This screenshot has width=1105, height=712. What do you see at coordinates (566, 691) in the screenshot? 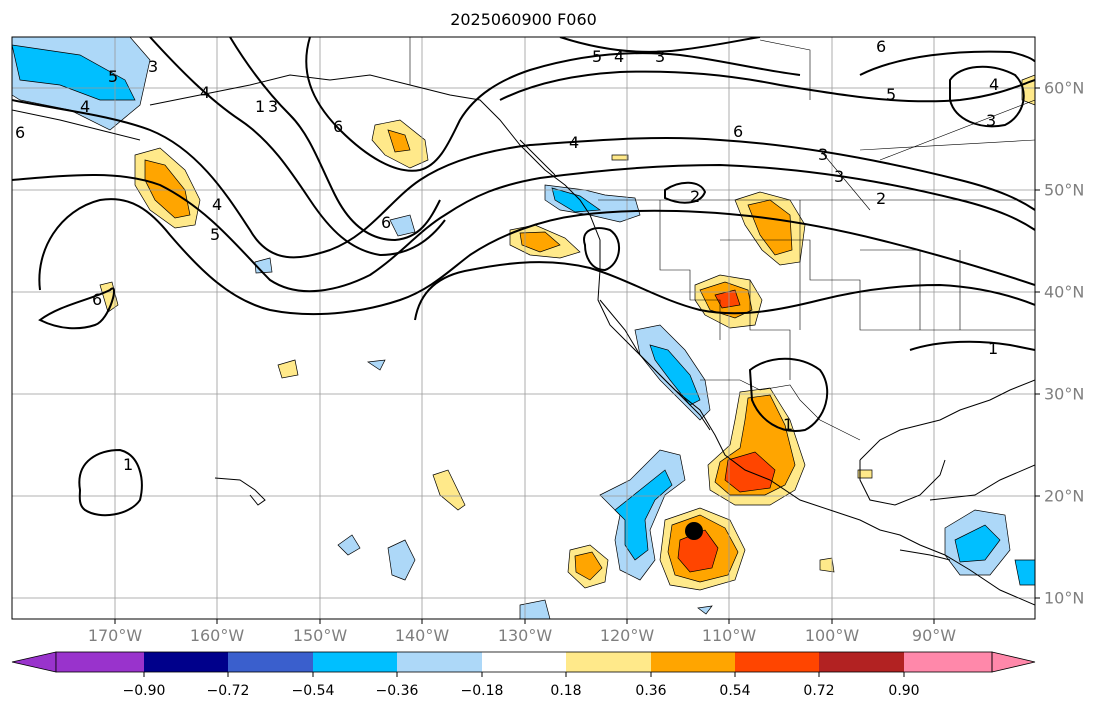
I see `colorbar-tick-label: 0.18` at bounding box center [566, 691].